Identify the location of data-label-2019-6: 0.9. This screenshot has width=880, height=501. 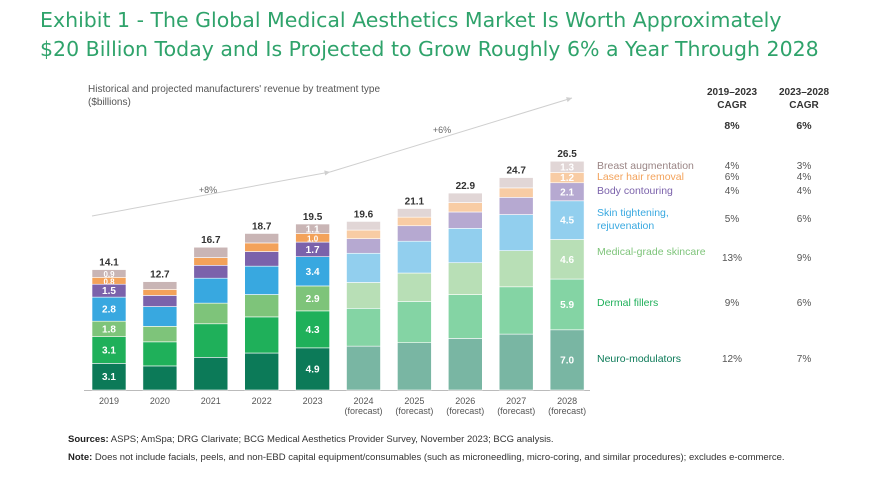
(109, 274).